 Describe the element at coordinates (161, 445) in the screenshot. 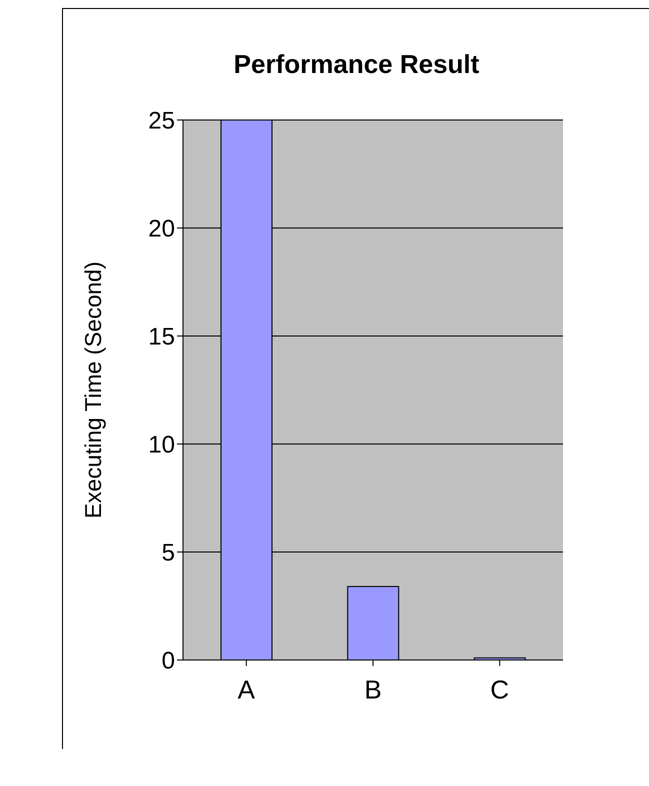

I see `y-tick-label: 10` at that location.